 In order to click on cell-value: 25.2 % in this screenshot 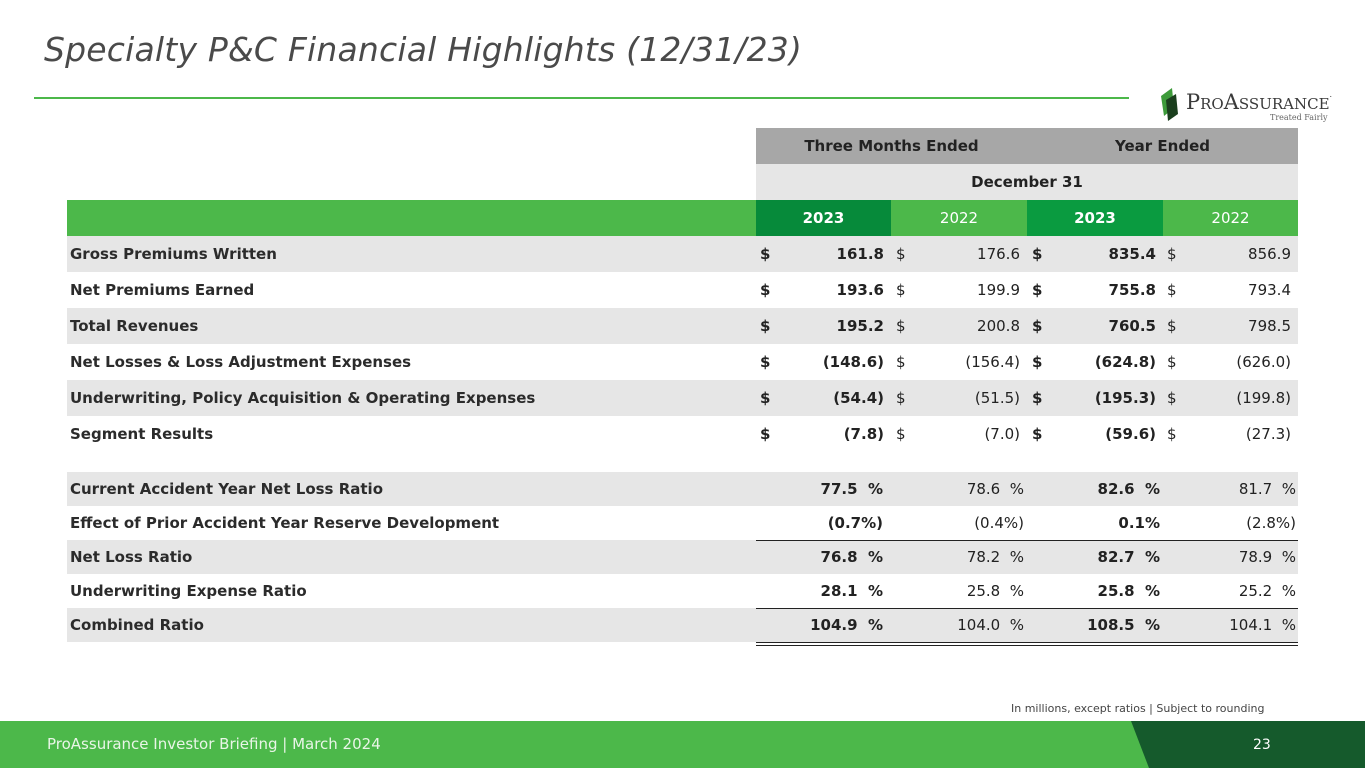, I will do `click(1267, 591)`.